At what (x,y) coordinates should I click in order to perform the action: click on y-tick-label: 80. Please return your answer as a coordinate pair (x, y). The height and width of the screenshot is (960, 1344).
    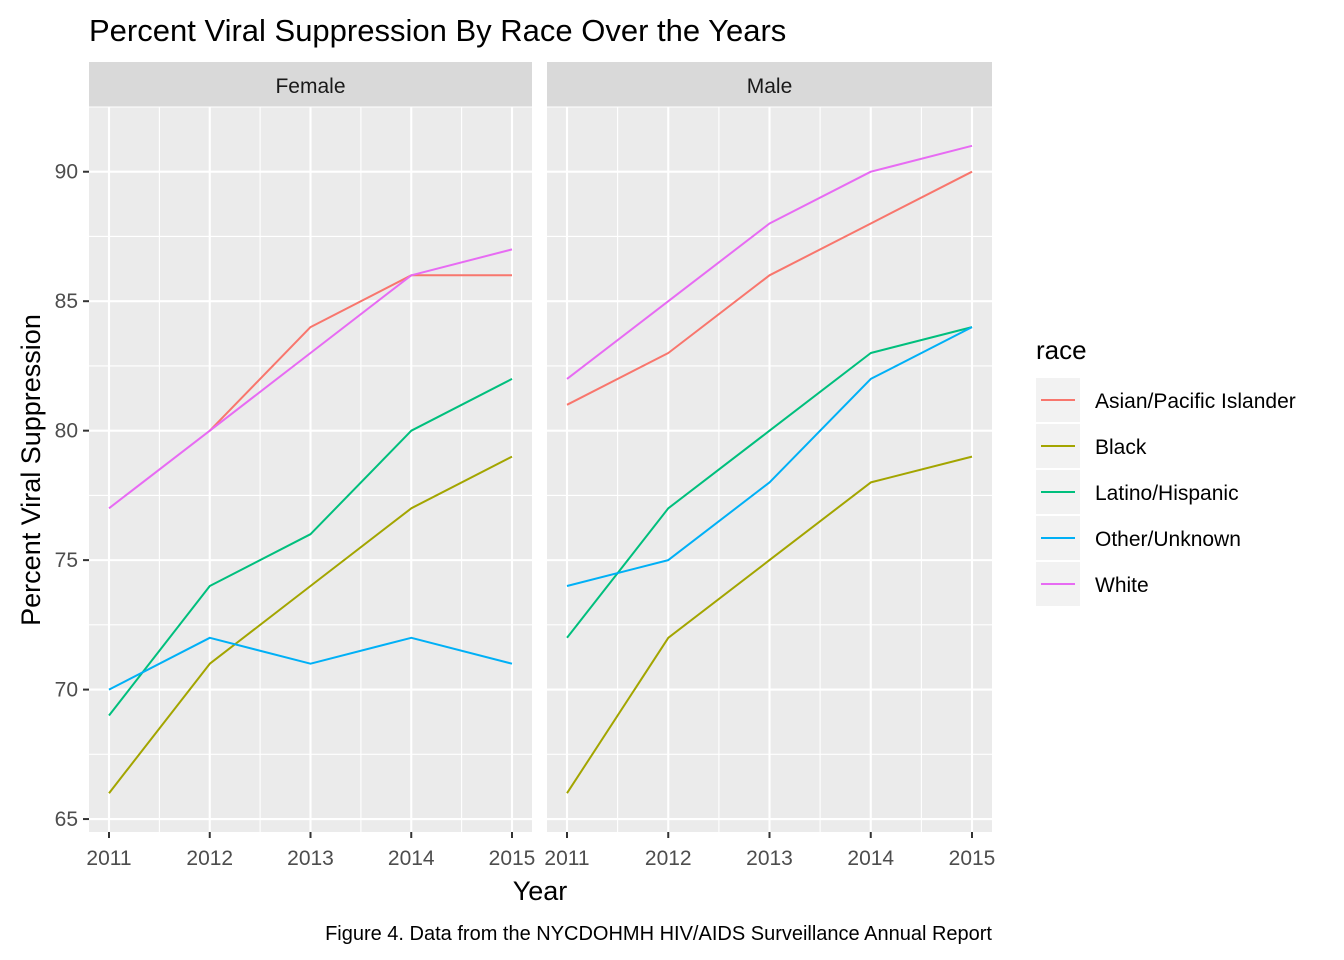
    Looking at the image, I should click on (66, 431).